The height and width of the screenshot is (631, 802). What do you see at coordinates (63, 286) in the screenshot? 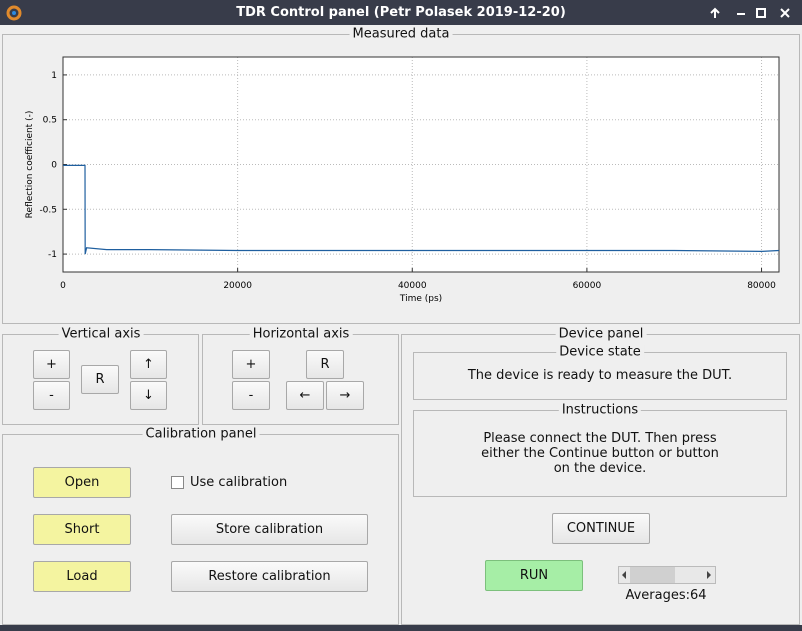
I see `x-tick-label: 0` at bounding box center [63, 286].